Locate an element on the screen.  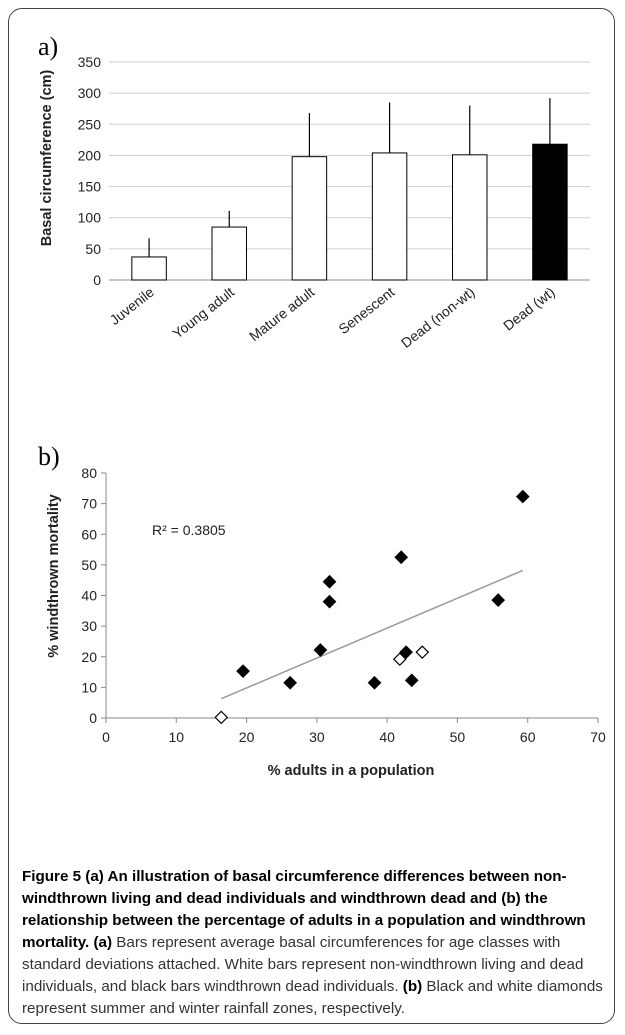
bar-error-bars is located at coordinates (349, 177).